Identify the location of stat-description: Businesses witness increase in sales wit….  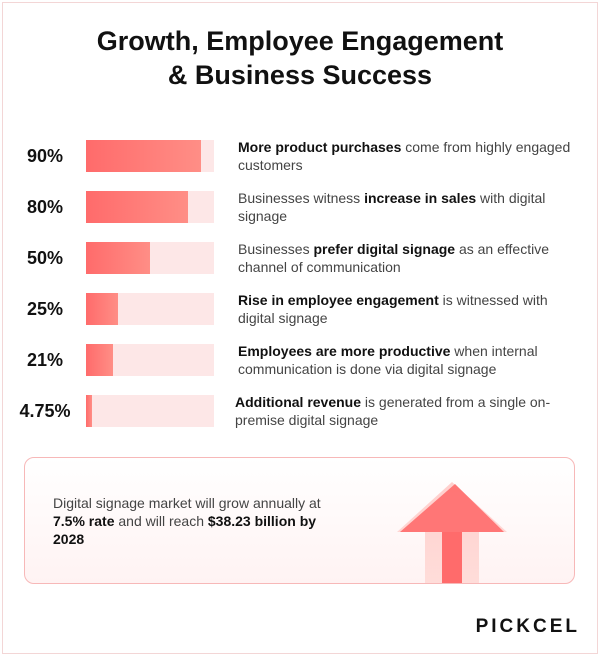
(392, 207).